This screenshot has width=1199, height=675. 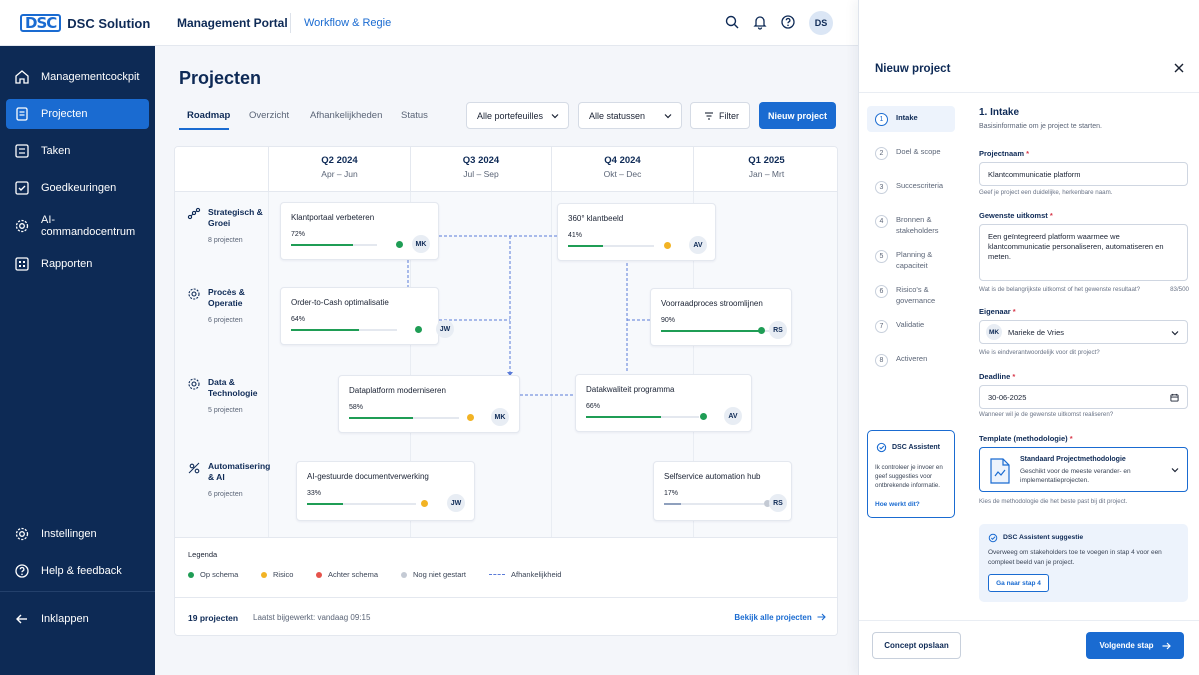 What do you see at coordinates (1083, 174) in the screenshot?
I see `project-name-field: Klantcommunicatie platform` at bounding box center [1083, 174].